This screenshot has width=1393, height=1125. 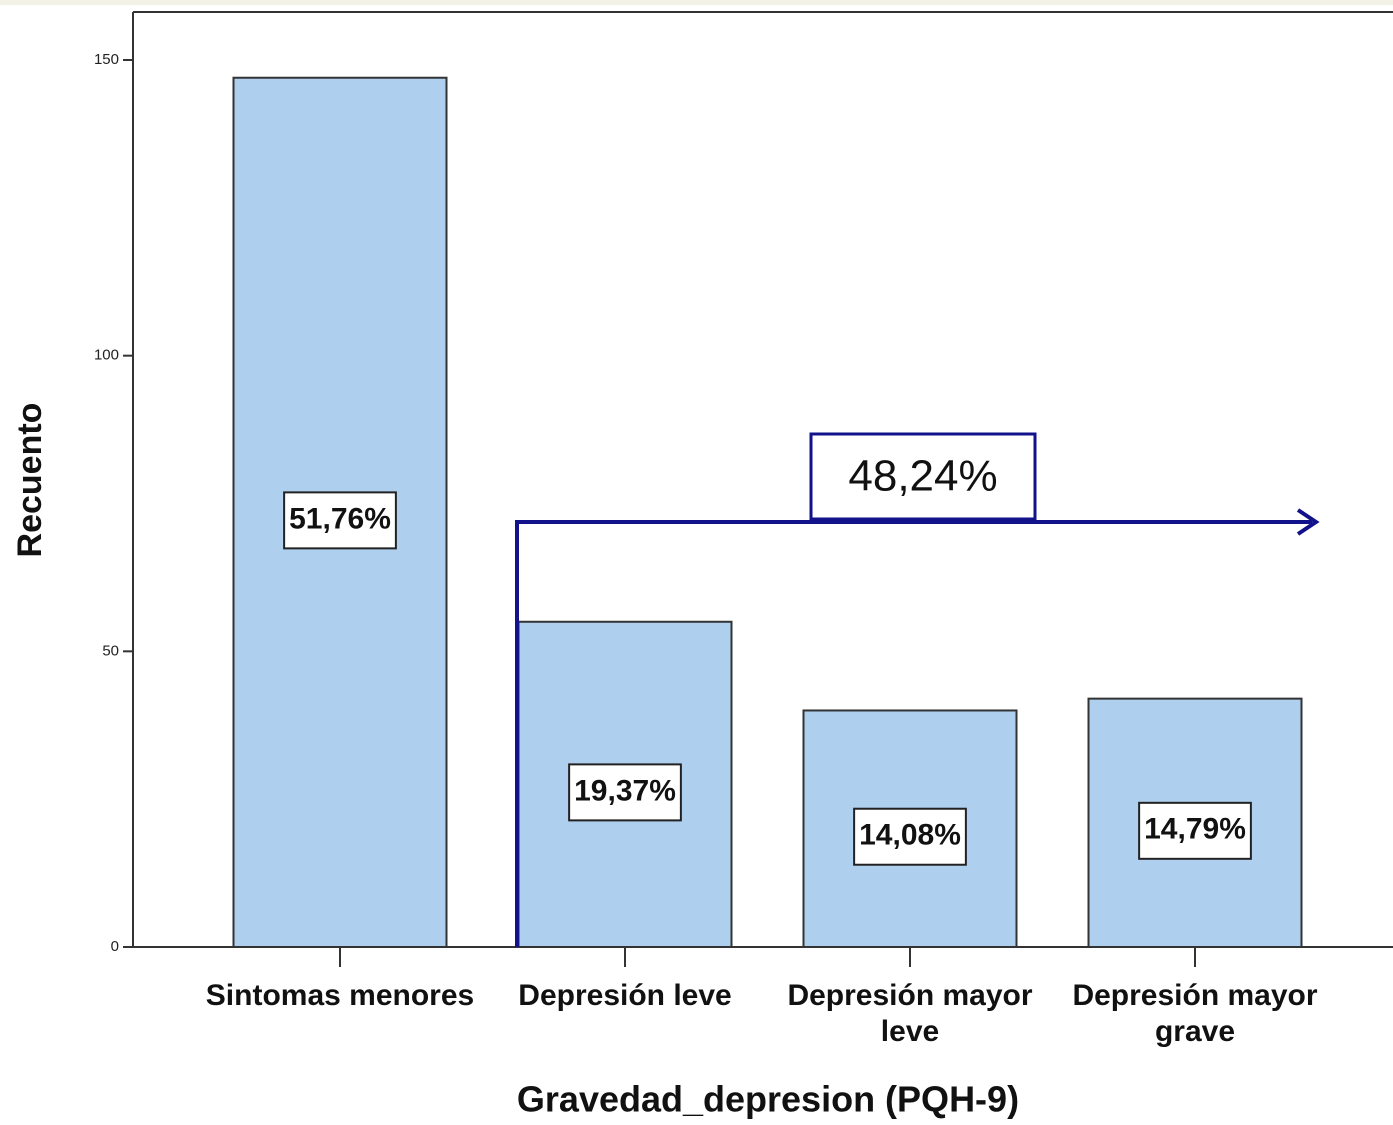 What do you see at coordinates (30, 480) in the screenshot?
I see `y-axis-title: Recuento` at bounding box center [30, 480].